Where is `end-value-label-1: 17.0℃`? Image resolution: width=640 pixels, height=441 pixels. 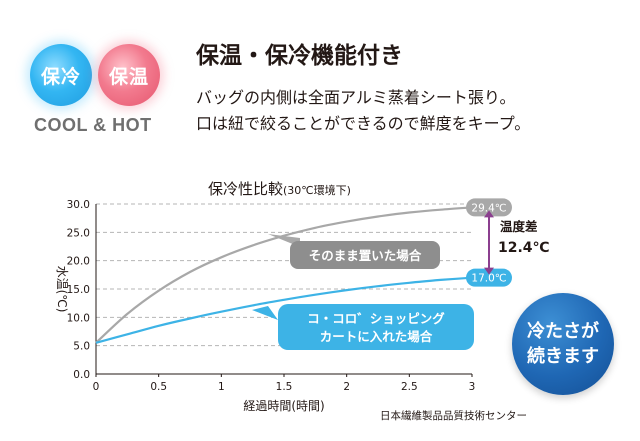
end-value-label-1: 17.0℃ is located at coordinates (488, 279).